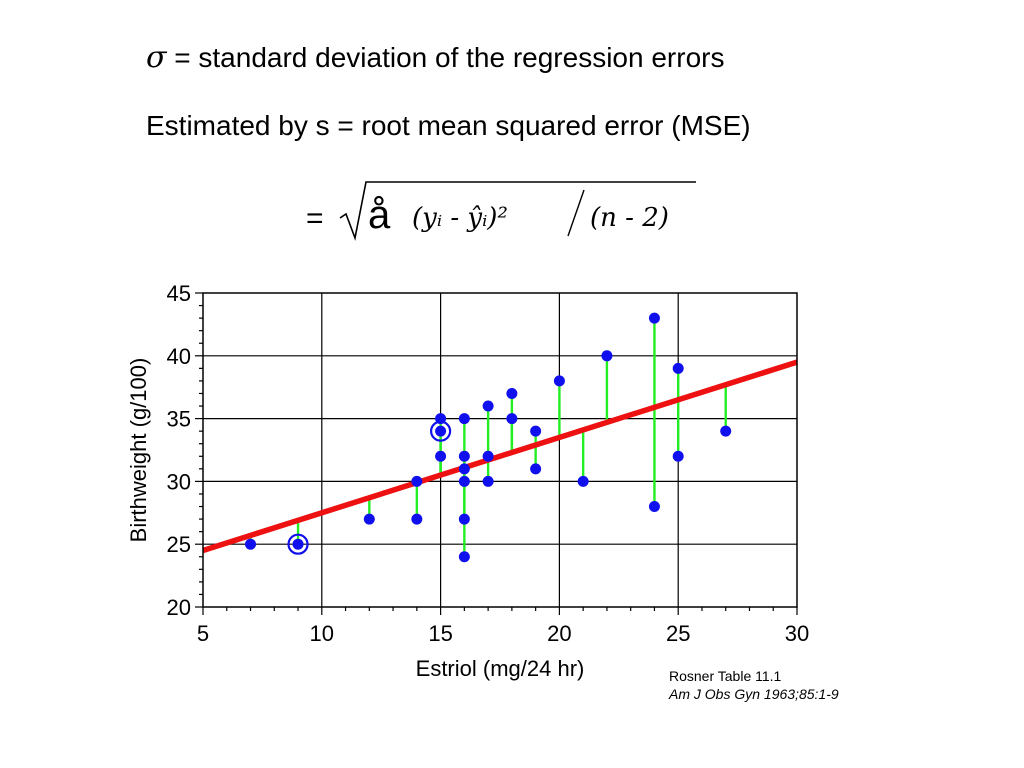 The width and height of the screenshot is (1024, 768). Describe the element at coordinates (179, 293) in the screenshot. I see `y-tick-label: 45` at that location.